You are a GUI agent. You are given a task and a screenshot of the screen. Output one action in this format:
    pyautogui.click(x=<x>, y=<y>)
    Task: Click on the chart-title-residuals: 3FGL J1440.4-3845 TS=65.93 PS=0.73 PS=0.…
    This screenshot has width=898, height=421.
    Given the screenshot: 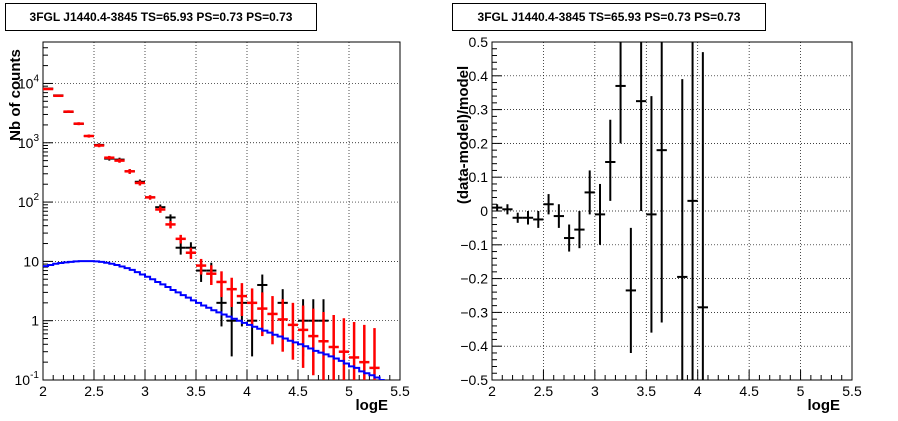 What is the action you would take?
    pyautogui.click(x=609, y=17)
    